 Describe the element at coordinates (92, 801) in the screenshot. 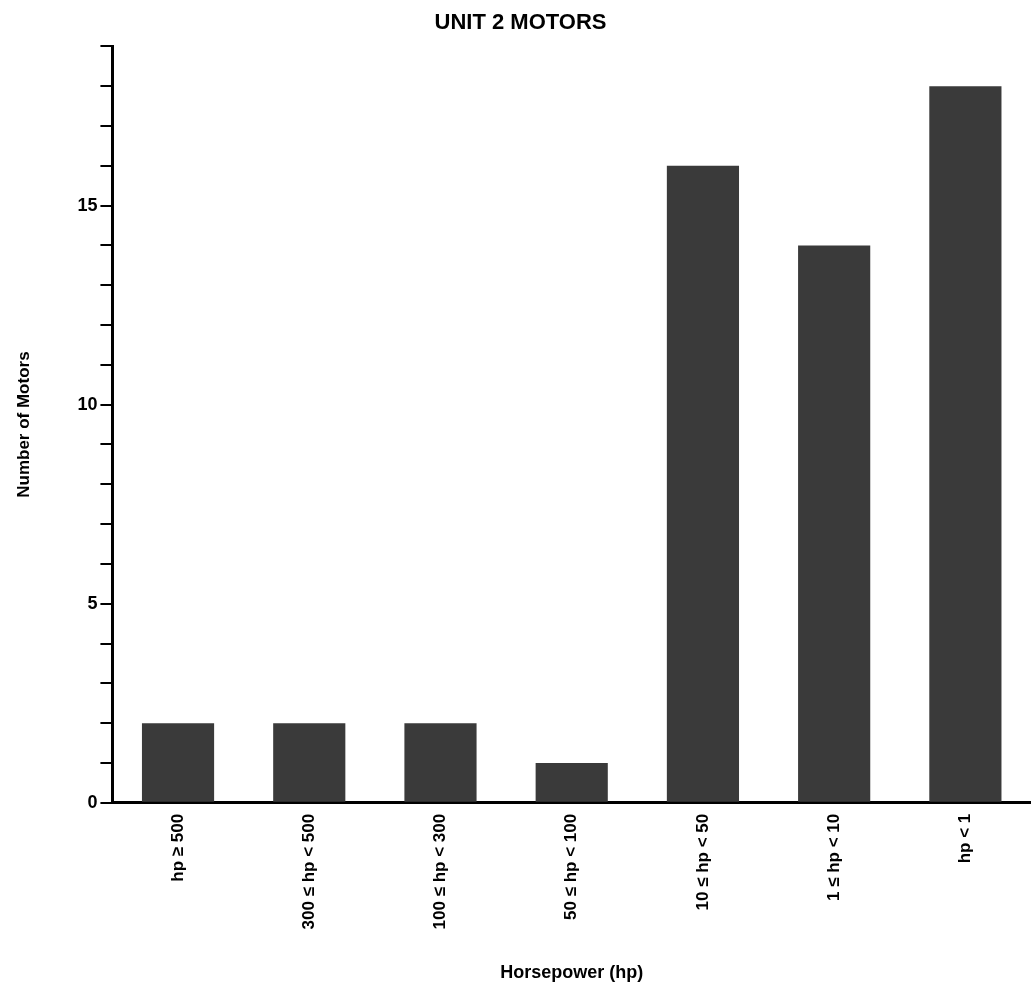

I see `y-tick-label: 0` at that location.